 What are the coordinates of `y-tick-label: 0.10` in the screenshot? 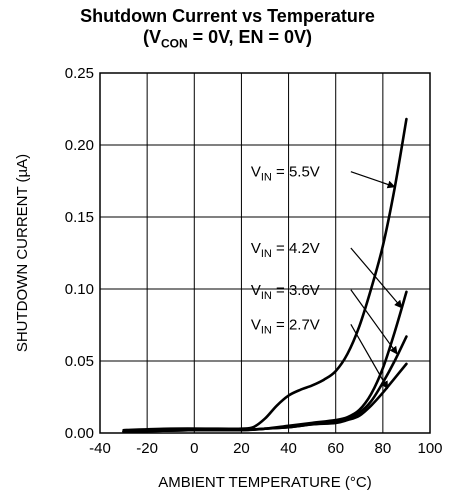 It's located at (79, 289).